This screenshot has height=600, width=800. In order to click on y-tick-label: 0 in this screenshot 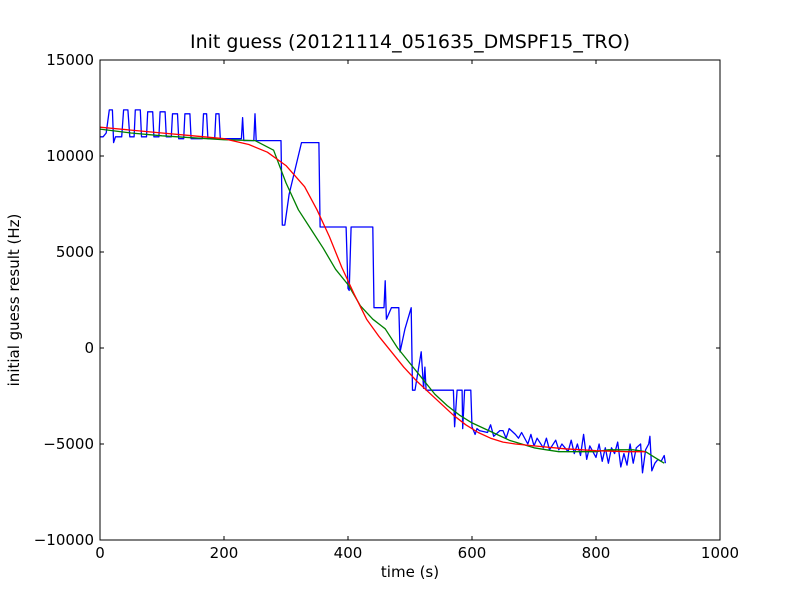, I will do `click(89, 348)`.